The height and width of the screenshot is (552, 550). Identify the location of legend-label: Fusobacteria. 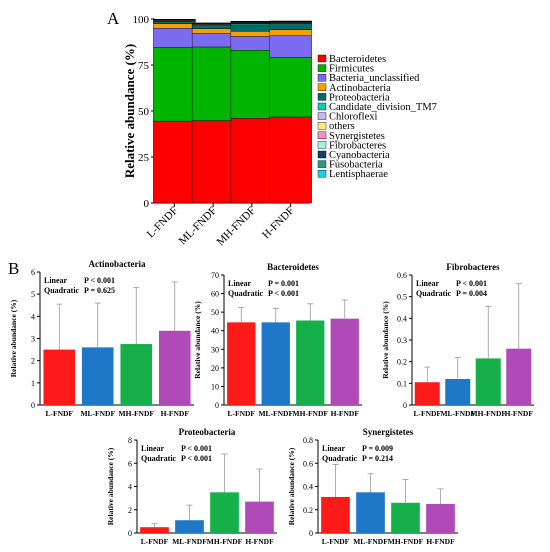
(356, 165).